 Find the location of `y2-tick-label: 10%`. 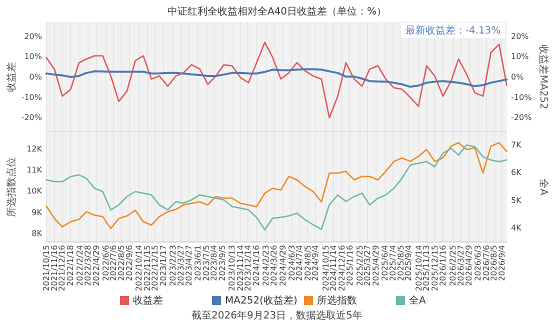

y2-tick-label: 10% is located at coordinates (520, 57).